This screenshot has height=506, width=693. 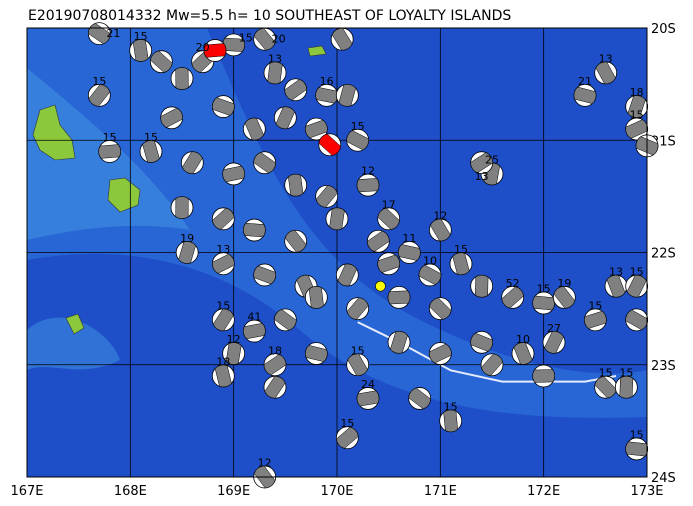 I want to click on lon-tick-label: 168E, so click(x=130, y=491).